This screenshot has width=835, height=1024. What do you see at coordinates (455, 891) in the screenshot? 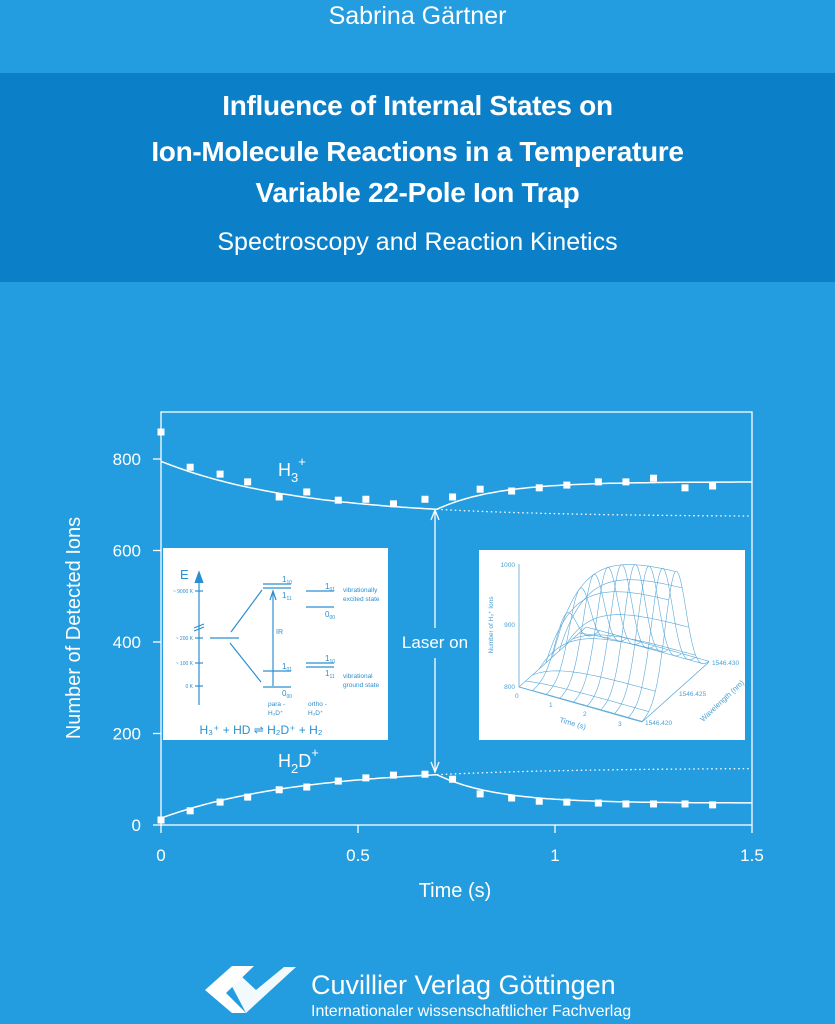
I see `x-axis-label: Time (s)` at bounding box center [455, 891].